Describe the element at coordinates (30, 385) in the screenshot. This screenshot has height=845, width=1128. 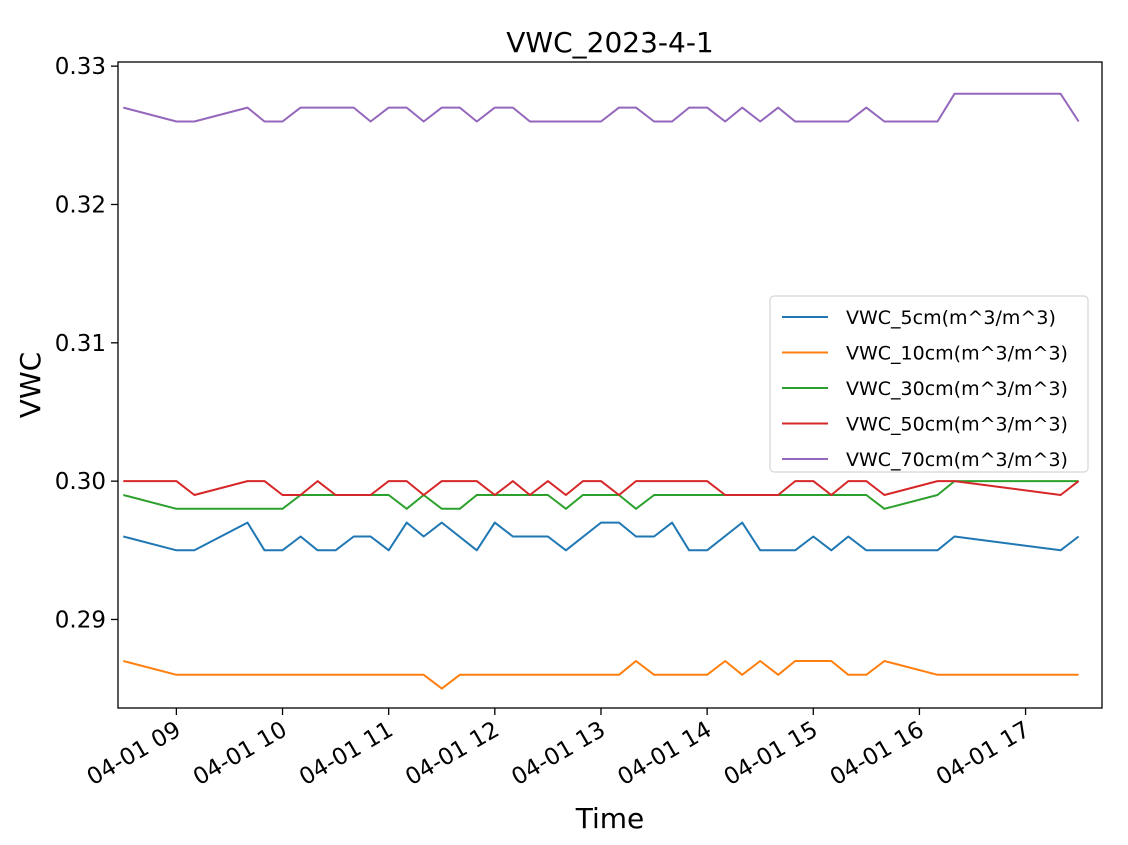
I see `y-axis-label: VWC` at that location.